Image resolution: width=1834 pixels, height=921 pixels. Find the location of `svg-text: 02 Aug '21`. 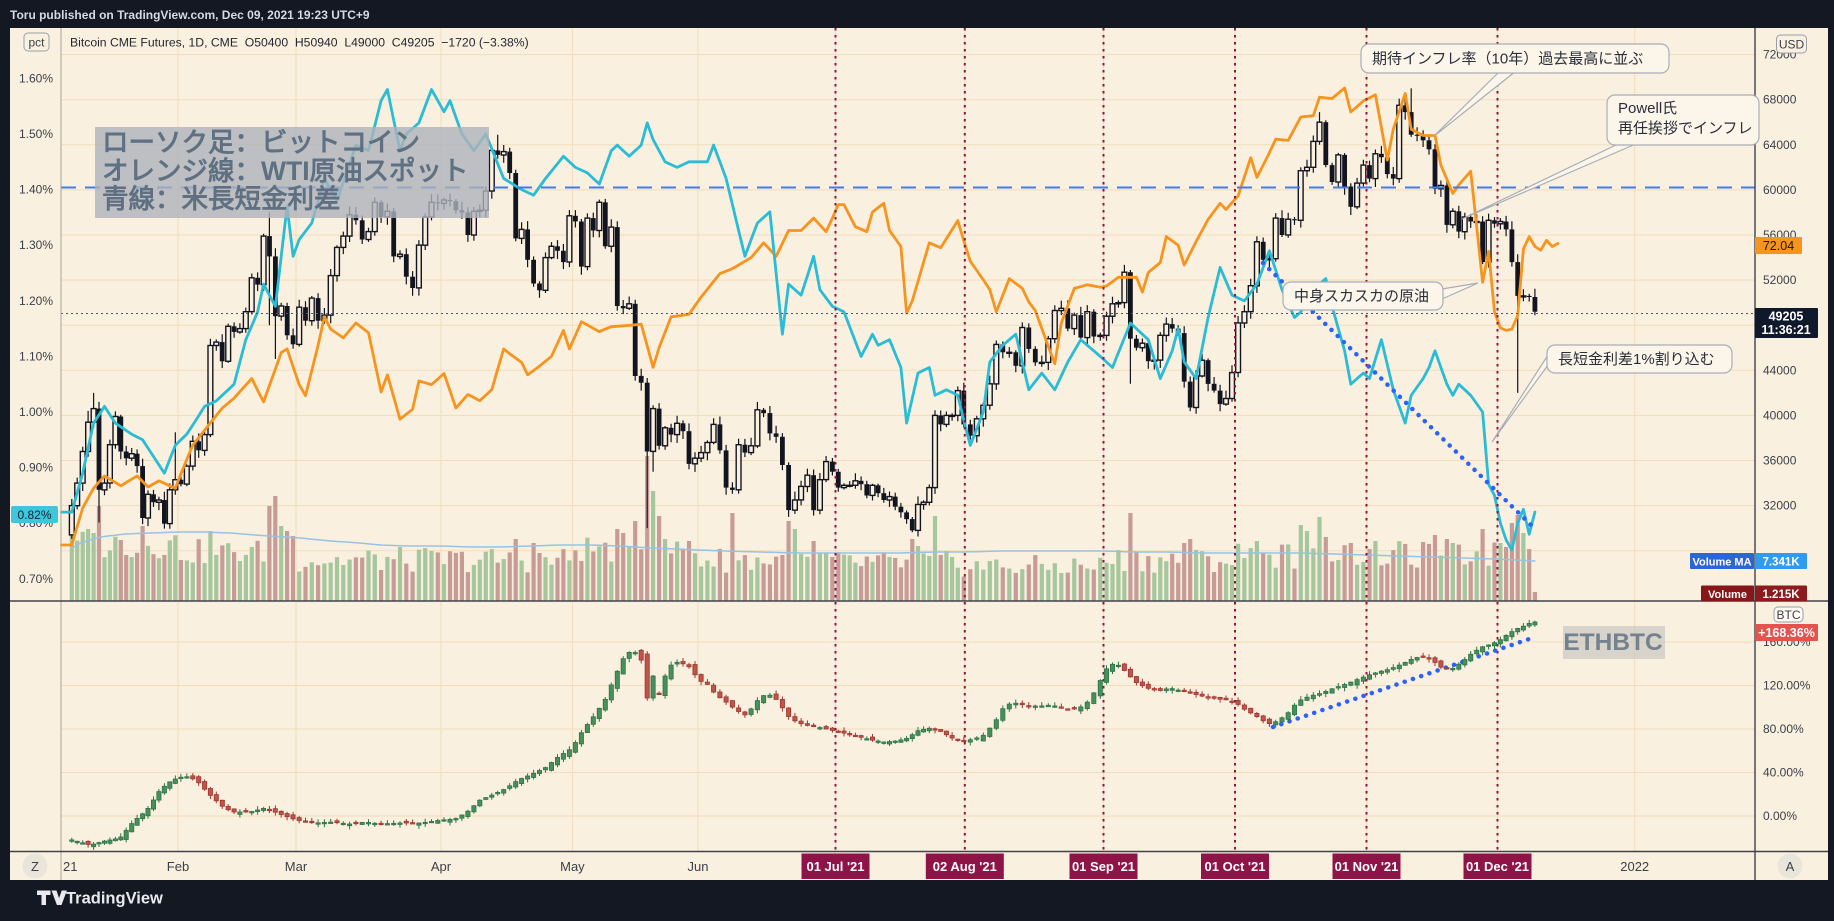

svg-text: 02 Aug '21 is located at coordinates (965, 866).